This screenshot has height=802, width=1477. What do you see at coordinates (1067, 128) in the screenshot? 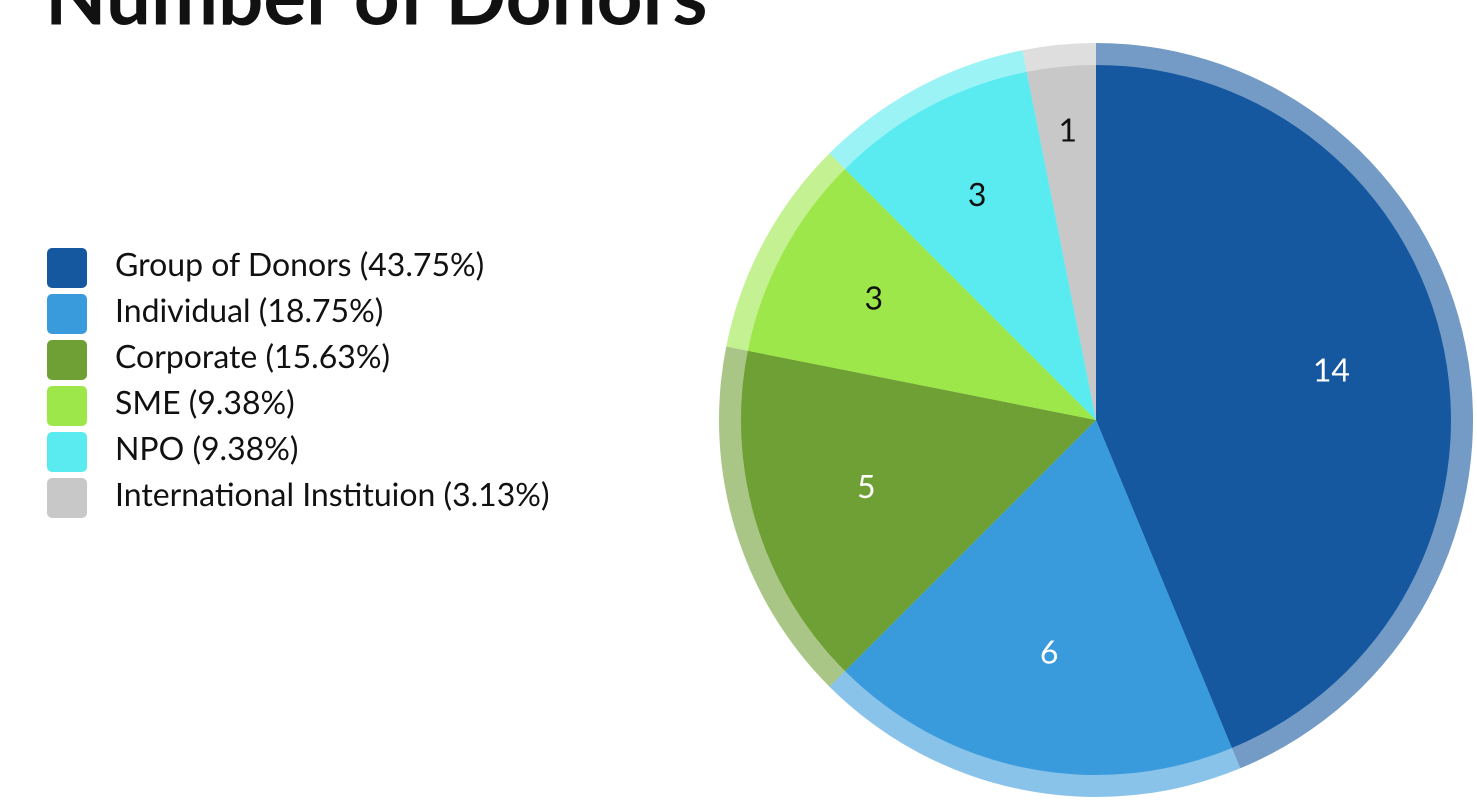
I see `data-label: 1` at bounding box center [1067, 128].